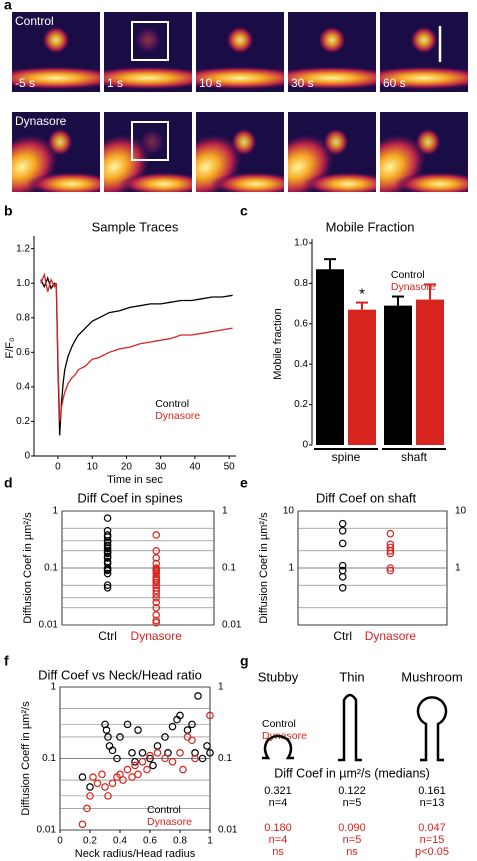 This screenshot has width=477, height=861. I want to click on y-axis-label: Diffusion Coef in µm²/s, so click(28, 568).